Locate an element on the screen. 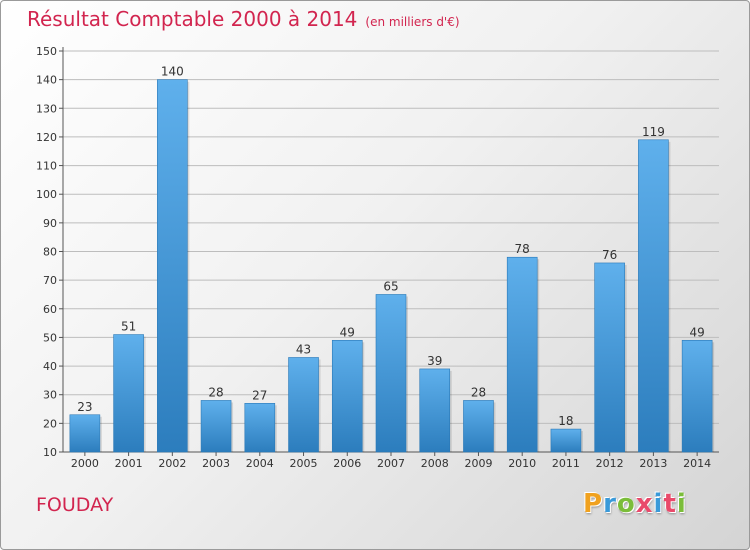  y-tick-label: 90 is located at coordinates (50, 223).